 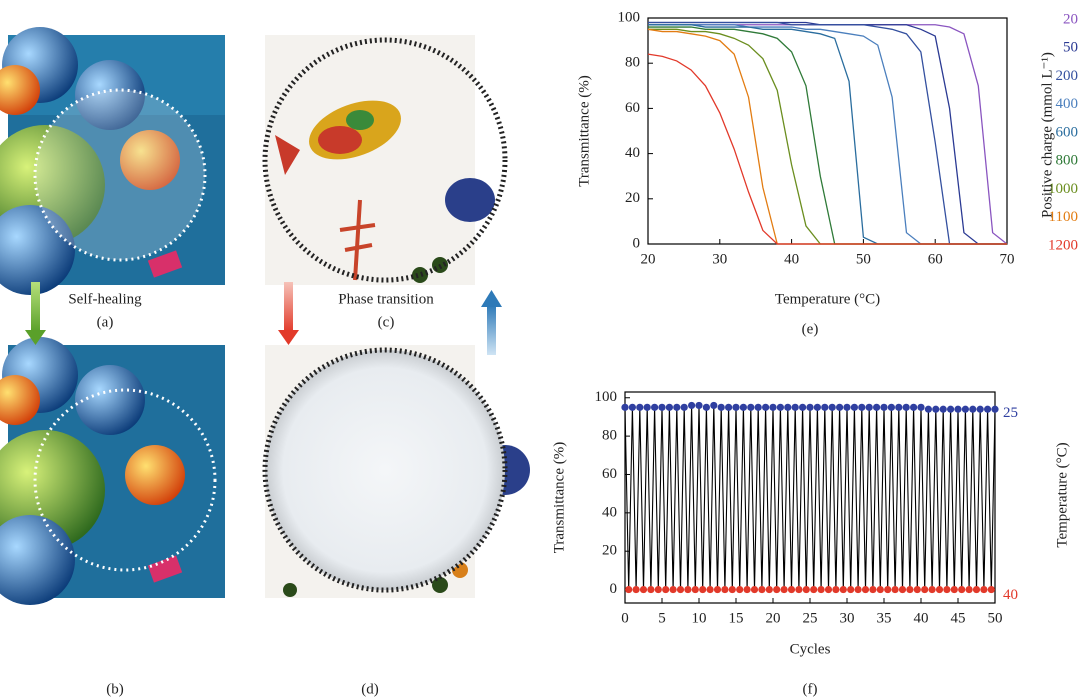 I want to click on x-tick-label: 25, so click(x=810, y=618).